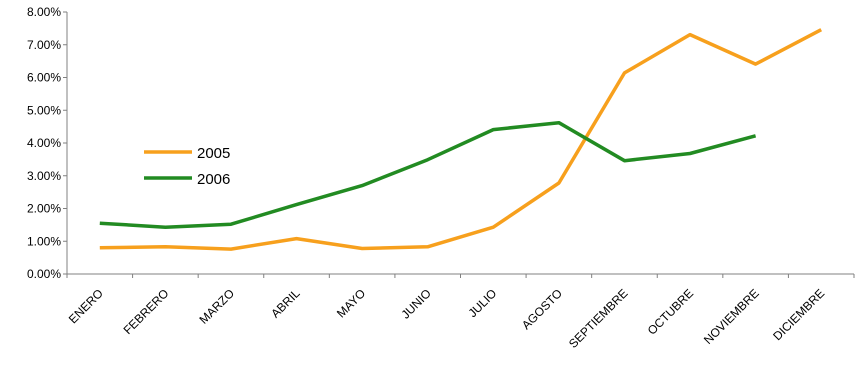 This screenshot has height=368, width=864. What do you see at coordinates (351, 303) in the screenshot?
I see `x-tick-label: MAYO` at bounding box center [351, 303].